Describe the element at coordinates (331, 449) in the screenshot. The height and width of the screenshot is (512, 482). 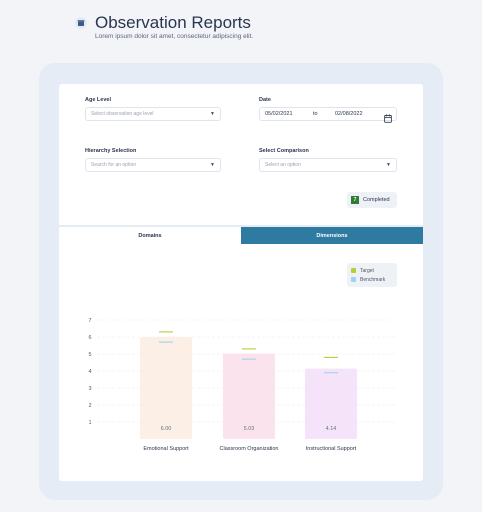
I see `x-tick-label: Instructional Support` at that location.